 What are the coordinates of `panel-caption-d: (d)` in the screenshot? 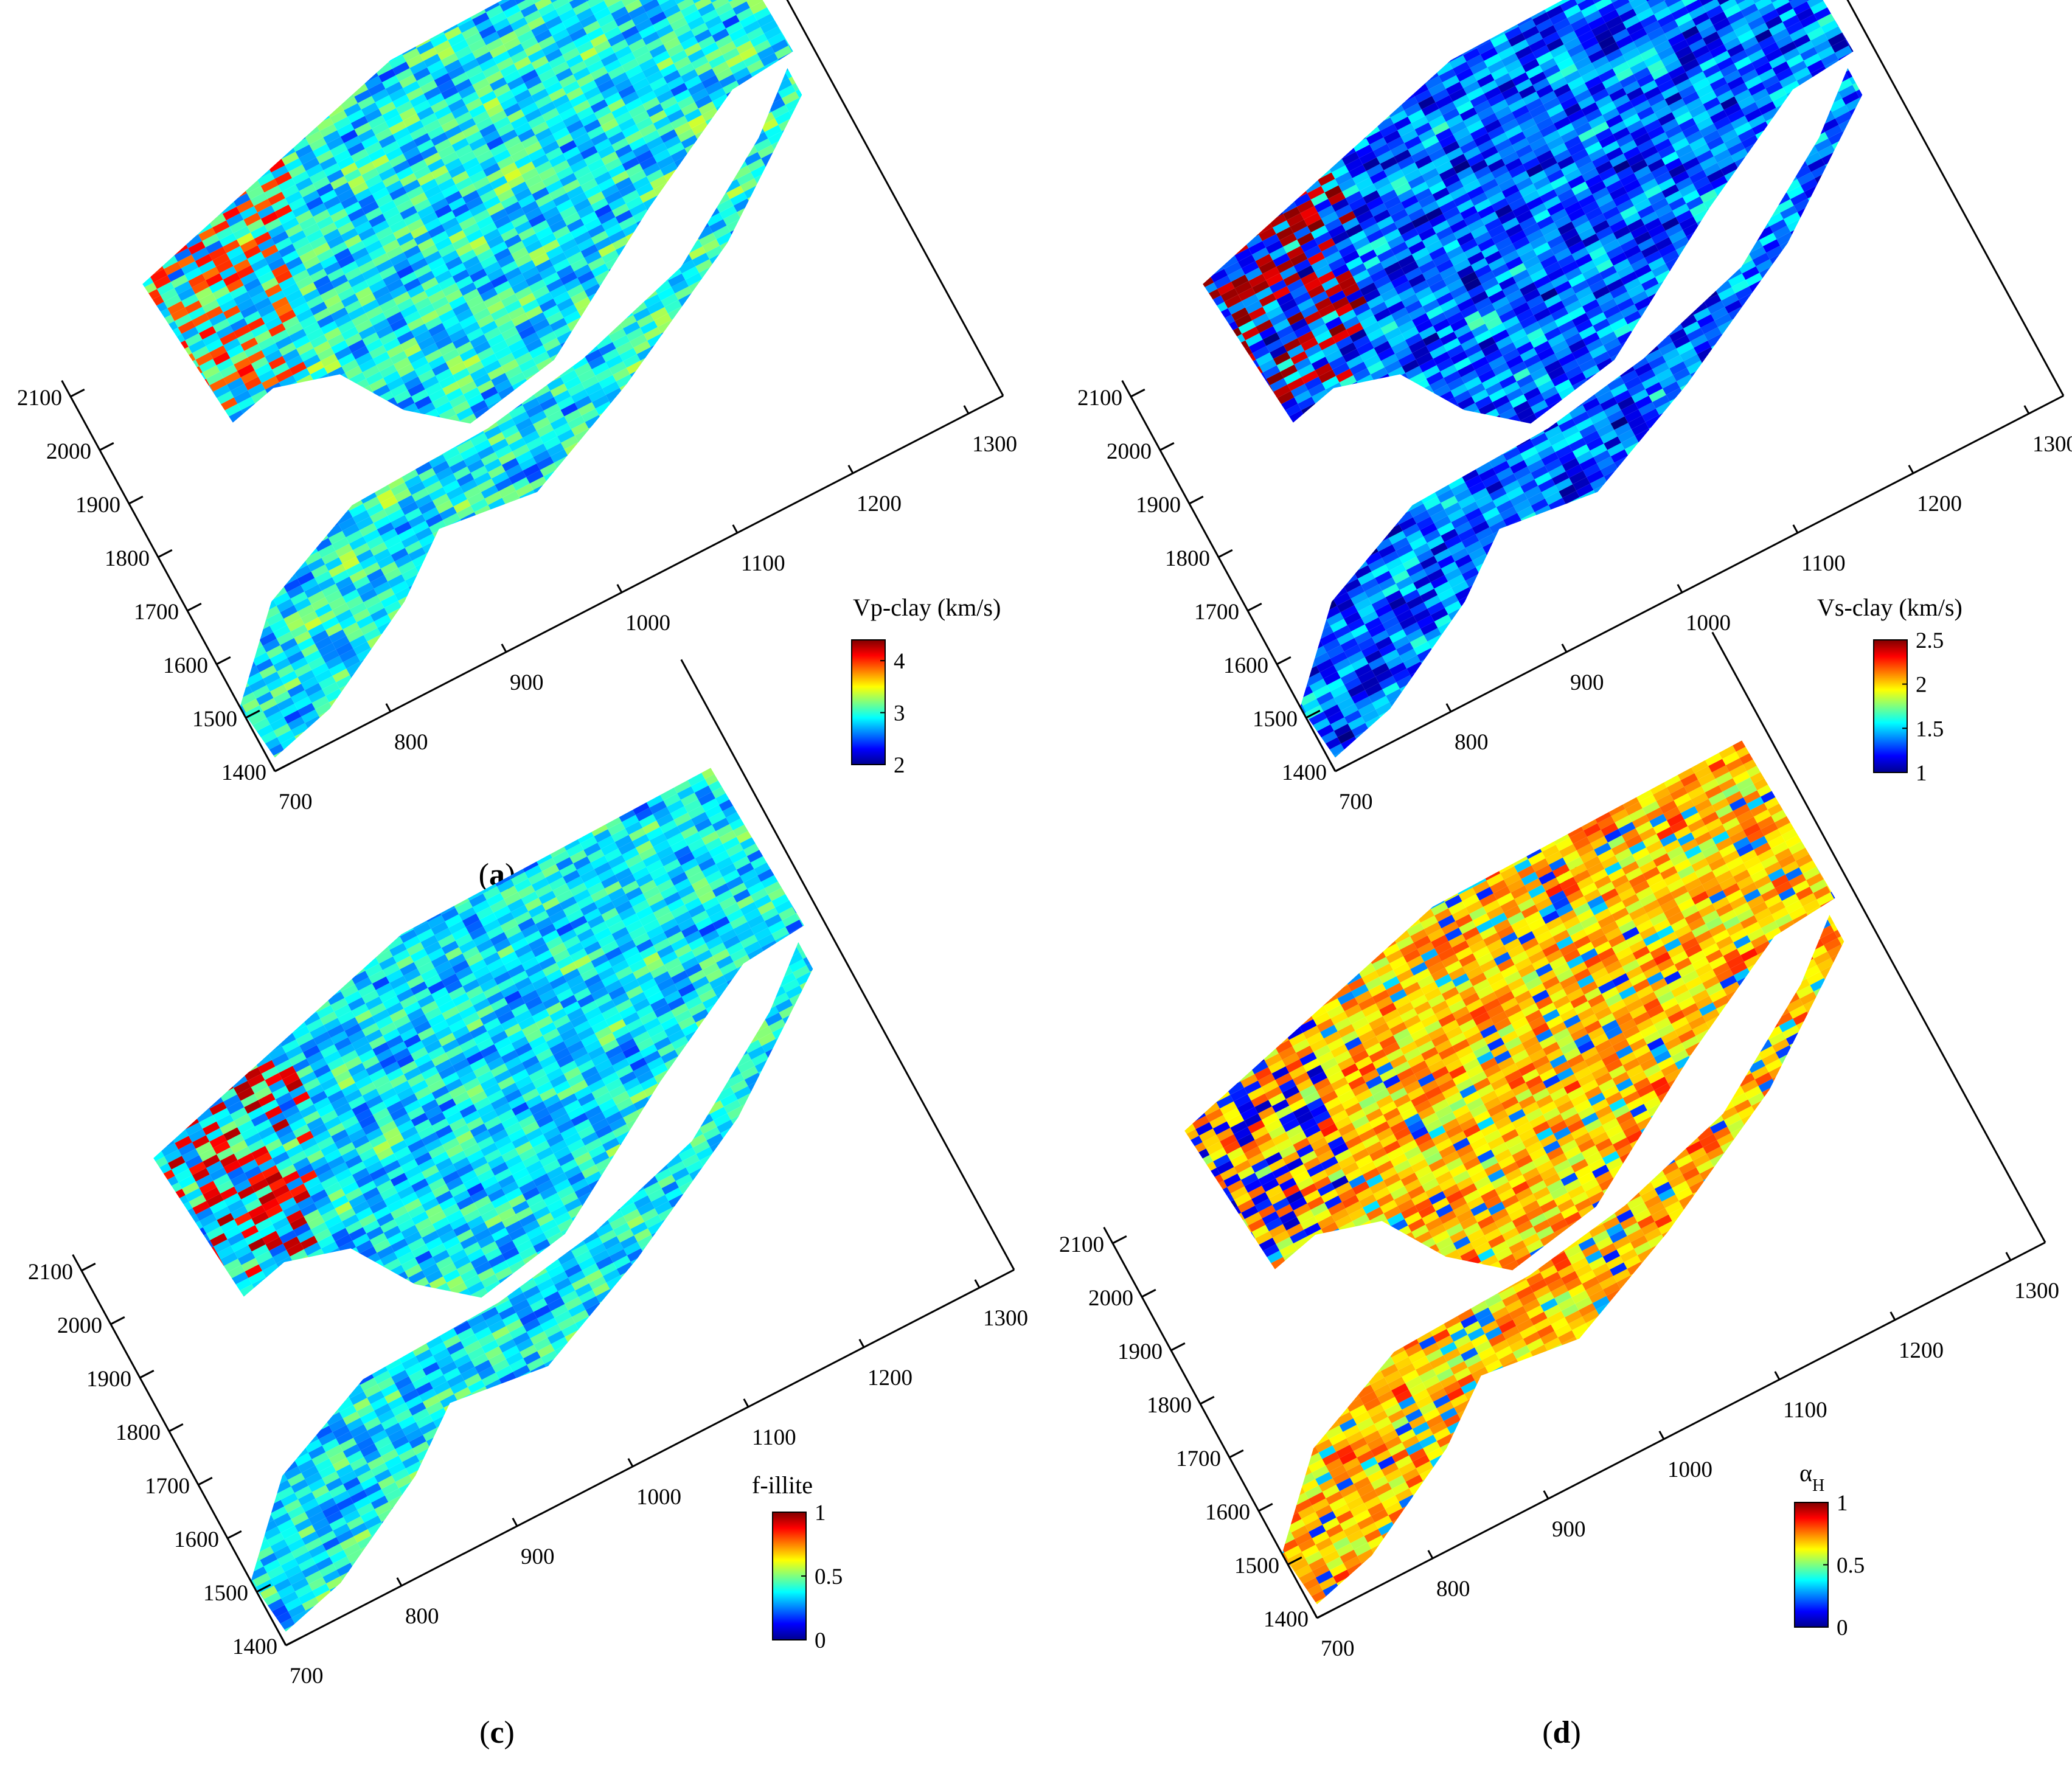 It's located at (1561, 1733).